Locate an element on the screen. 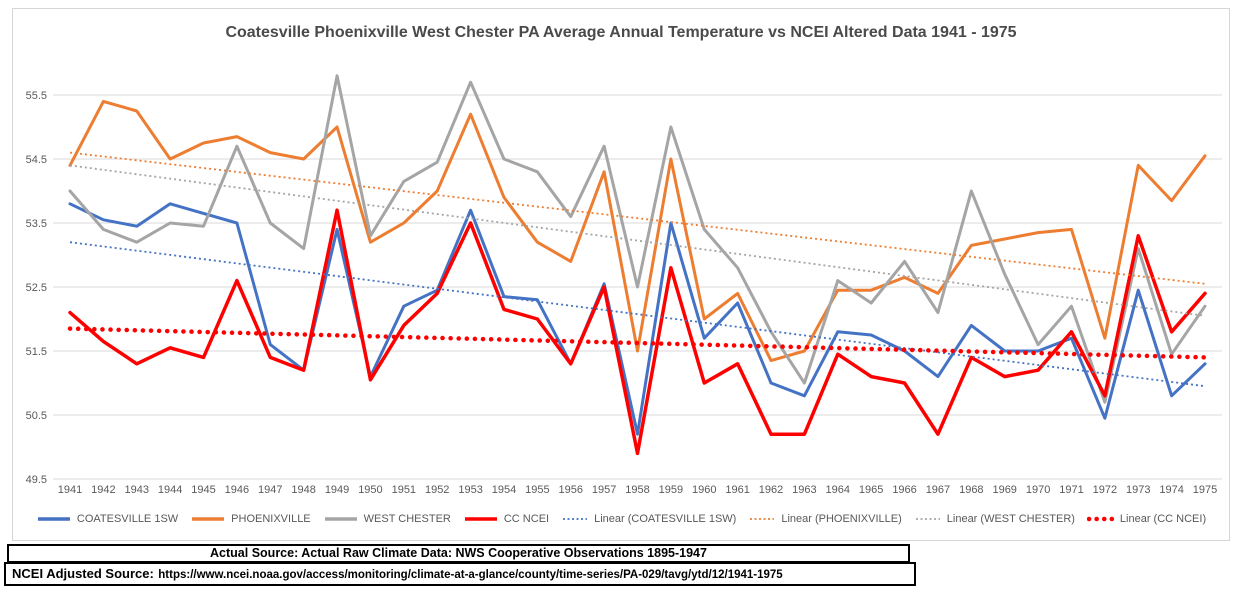 The image size is (1242, 598). legend-label-linear-cc-ncei: Linear (CC NCEI) is located at coordinates (1163, 519).